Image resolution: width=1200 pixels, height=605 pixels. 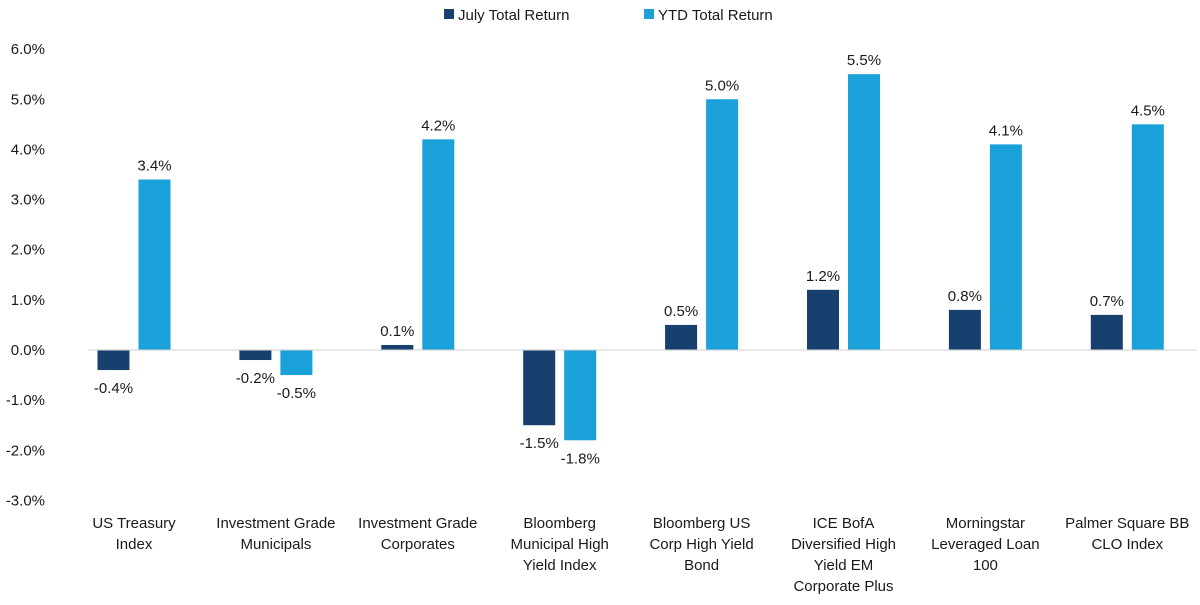 What do you see at coordinates (25, 400) in the screenshot?
I see `y-tick-label: -1.0%` at bounding box center [25, 400].